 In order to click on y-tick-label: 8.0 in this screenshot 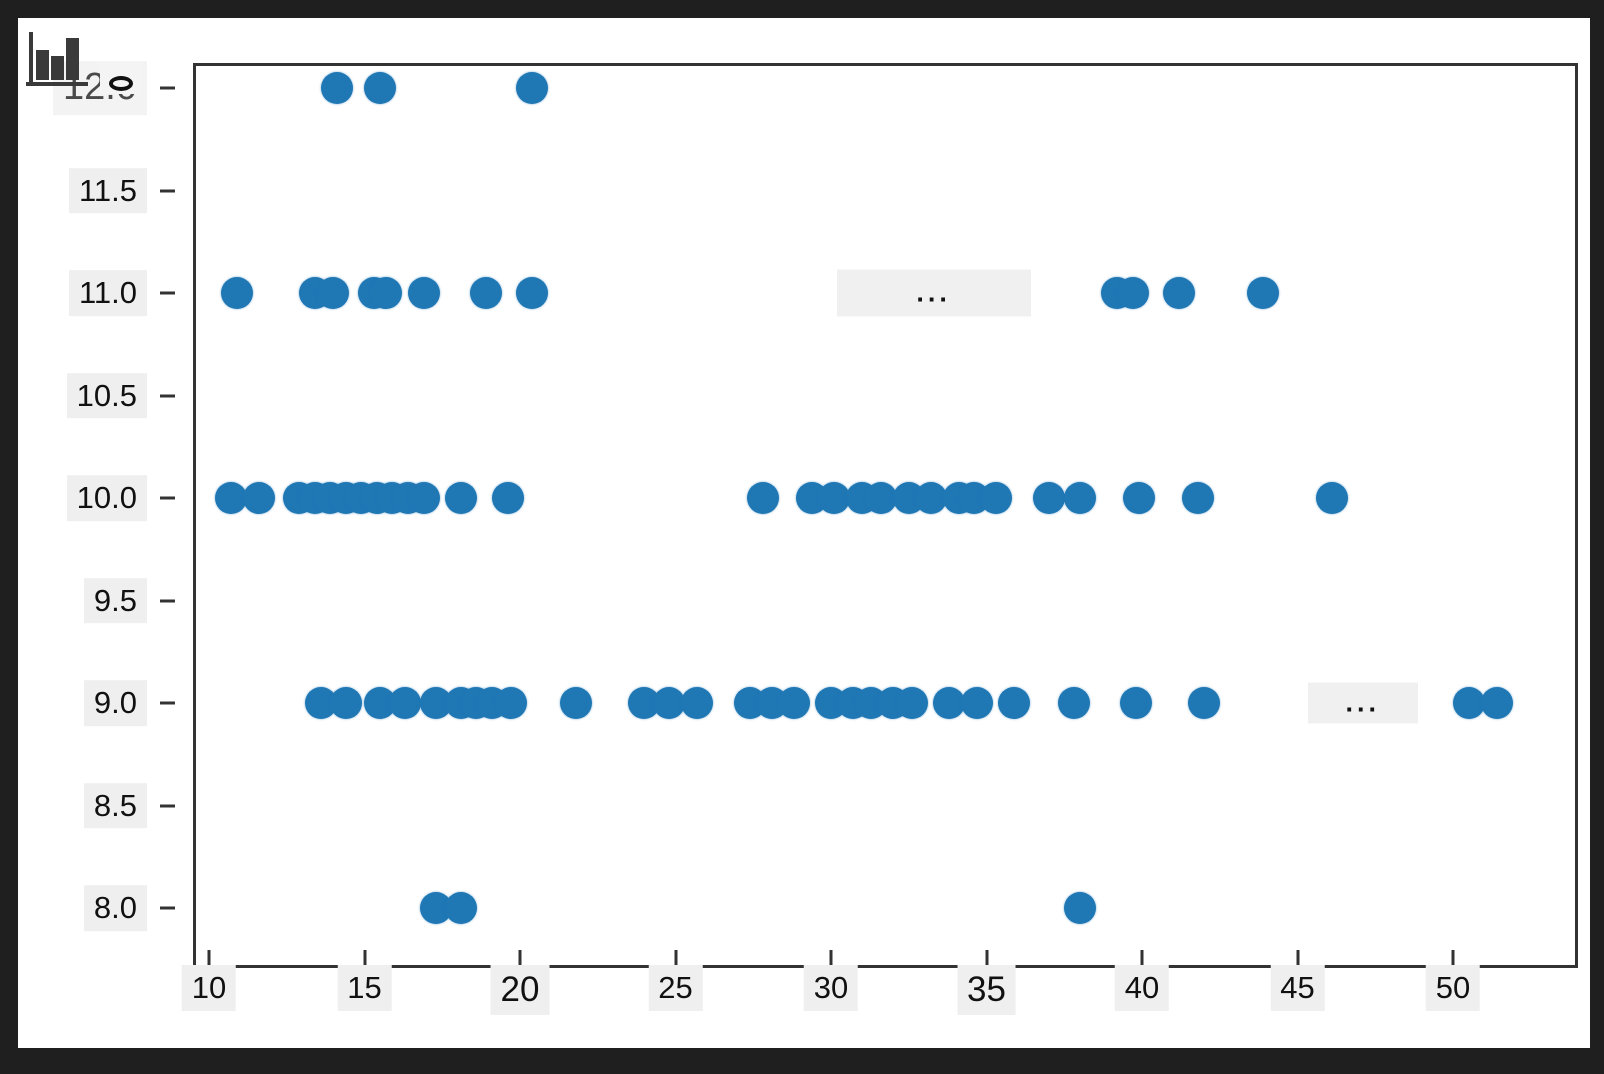, I will do `click(115, 908)`.